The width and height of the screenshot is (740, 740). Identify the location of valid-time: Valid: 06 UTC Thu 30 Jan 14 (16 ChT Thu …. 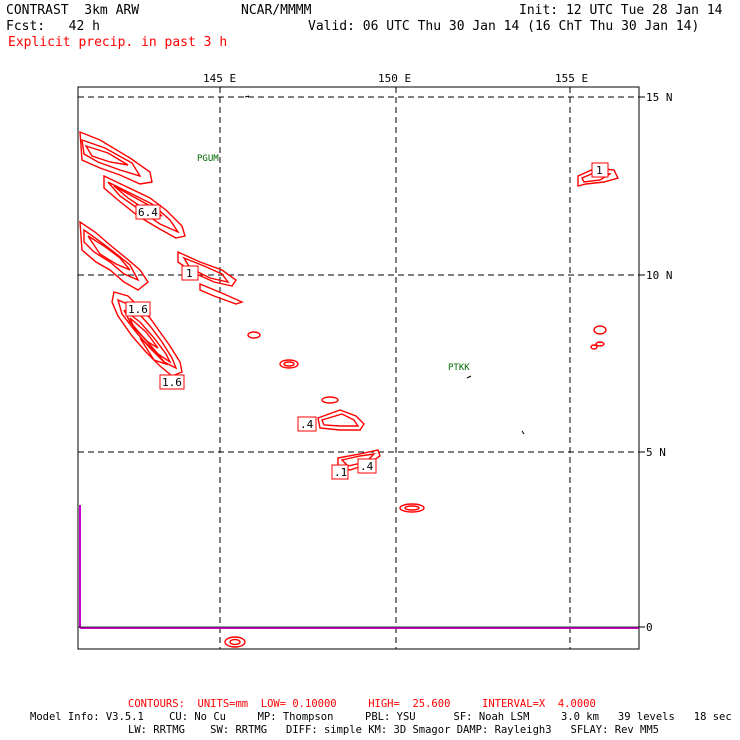
(504, 26).